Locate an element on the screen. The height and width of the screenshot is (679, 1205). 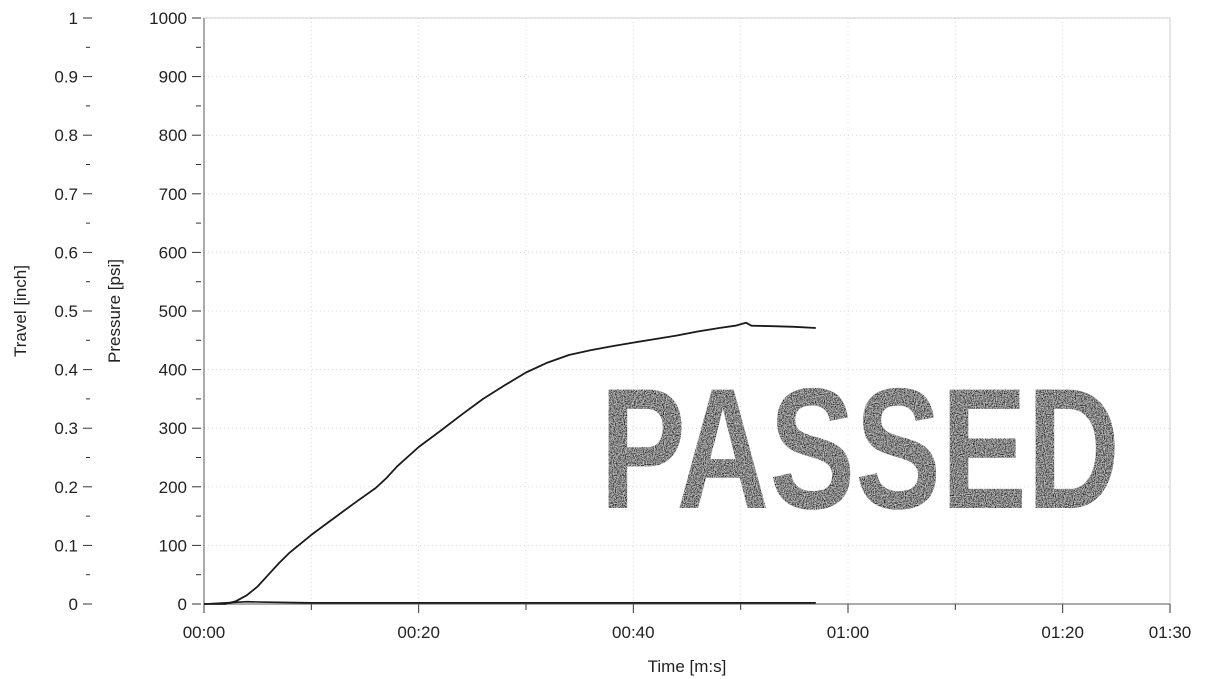
travel-tick-label: 1 is located at coordinates (73, 18).